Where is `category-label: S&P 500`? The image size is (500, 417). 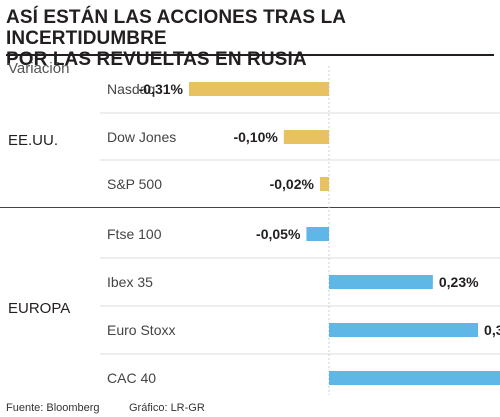
category-label: S&P 500 is located at coordinates (134, 184).